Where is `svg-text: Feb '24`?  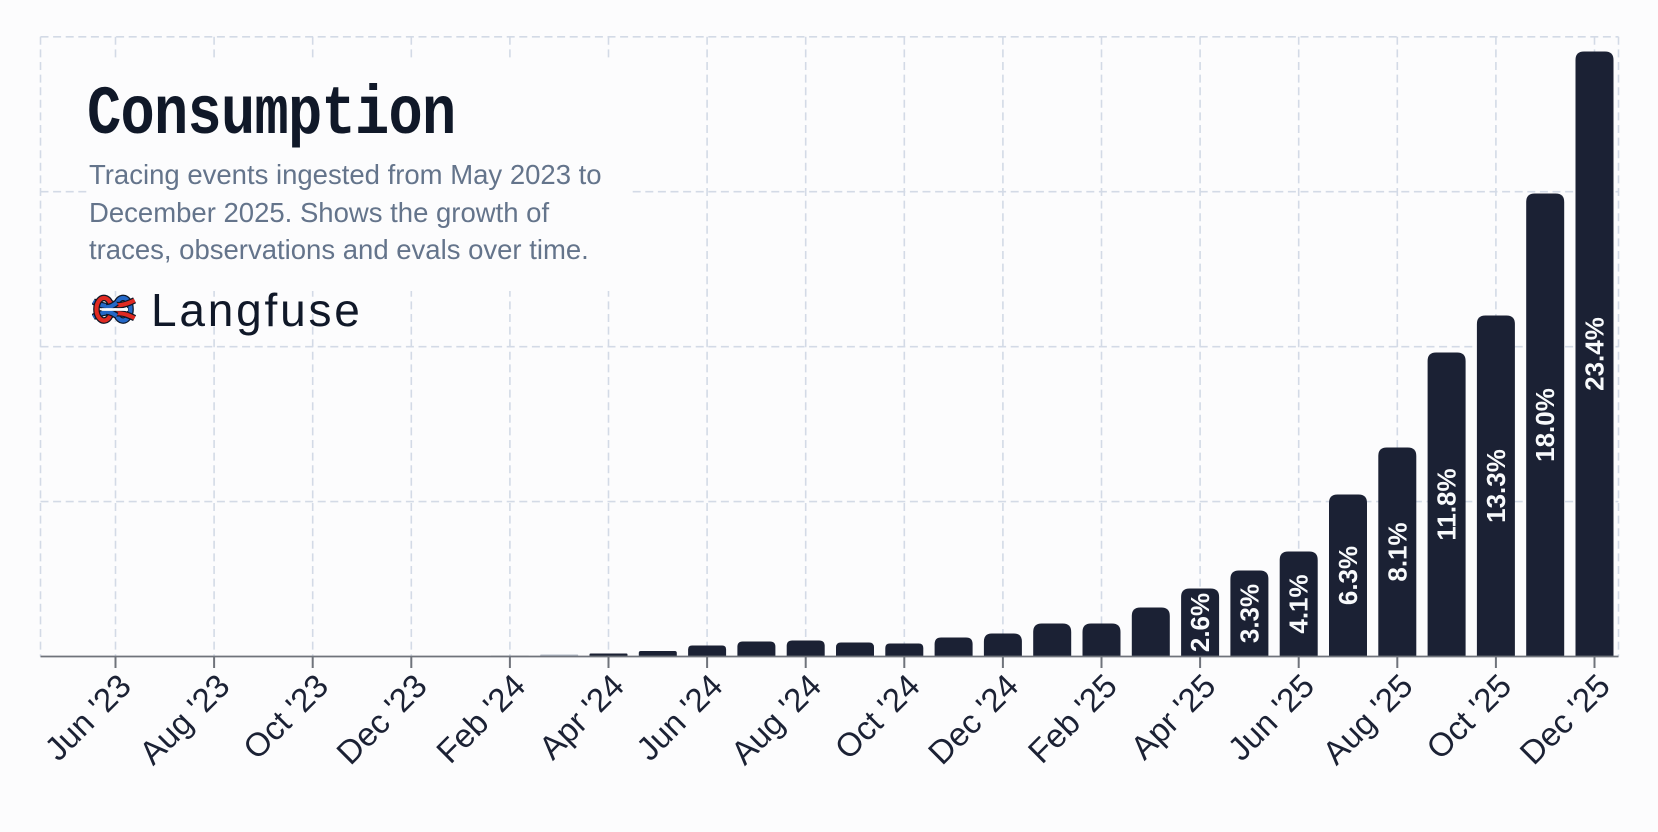 svg-text: Feb '24 is located at coordinates (480, 718).